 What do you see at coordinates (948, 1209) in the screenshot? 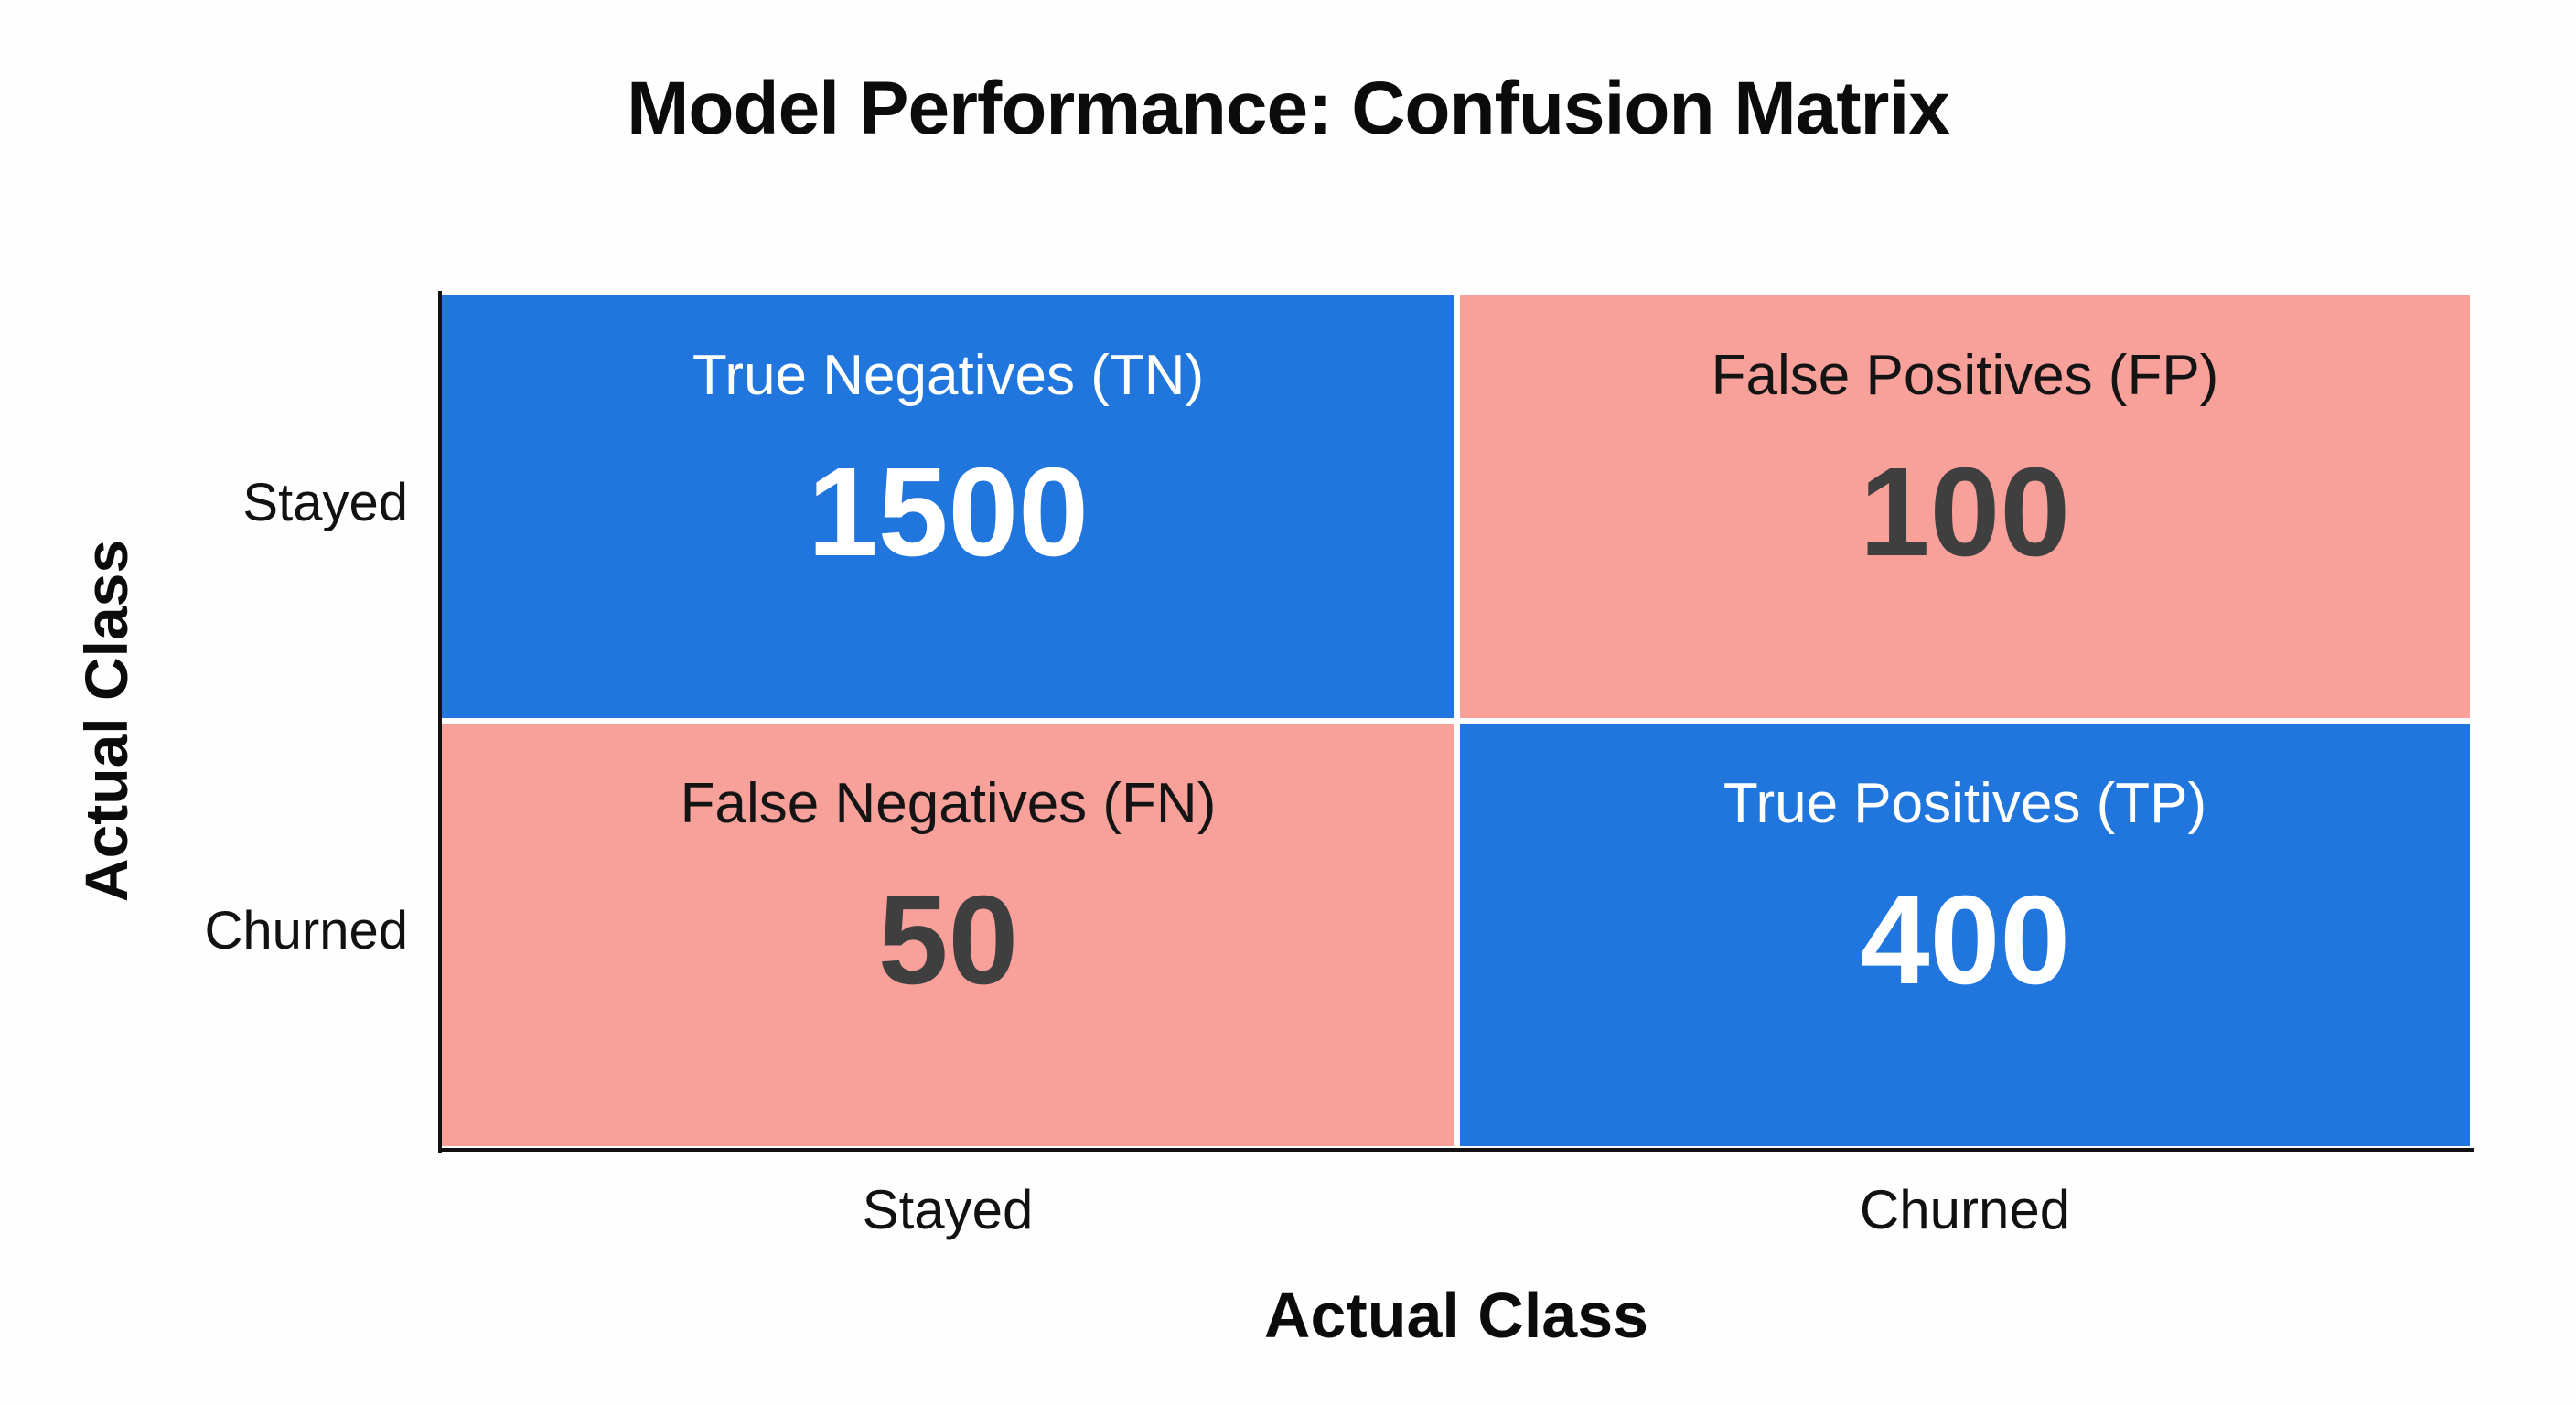
I see `x-tick-stayed: Stayed` at bounding box center [948, 1209].